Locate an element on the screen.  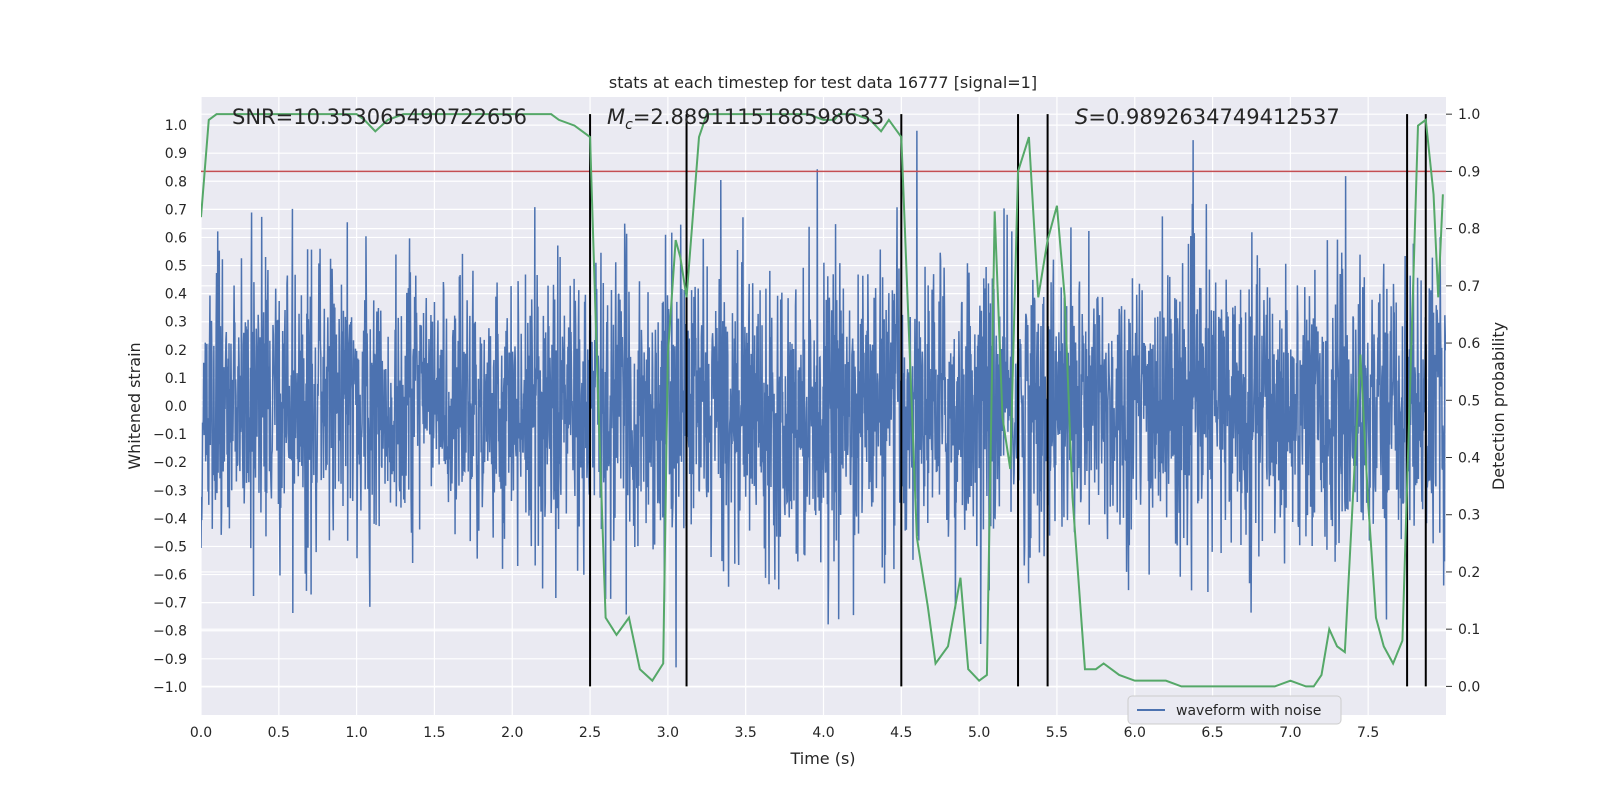
y2-tick-label: 0.9 is located at coordinates (1469, 172).